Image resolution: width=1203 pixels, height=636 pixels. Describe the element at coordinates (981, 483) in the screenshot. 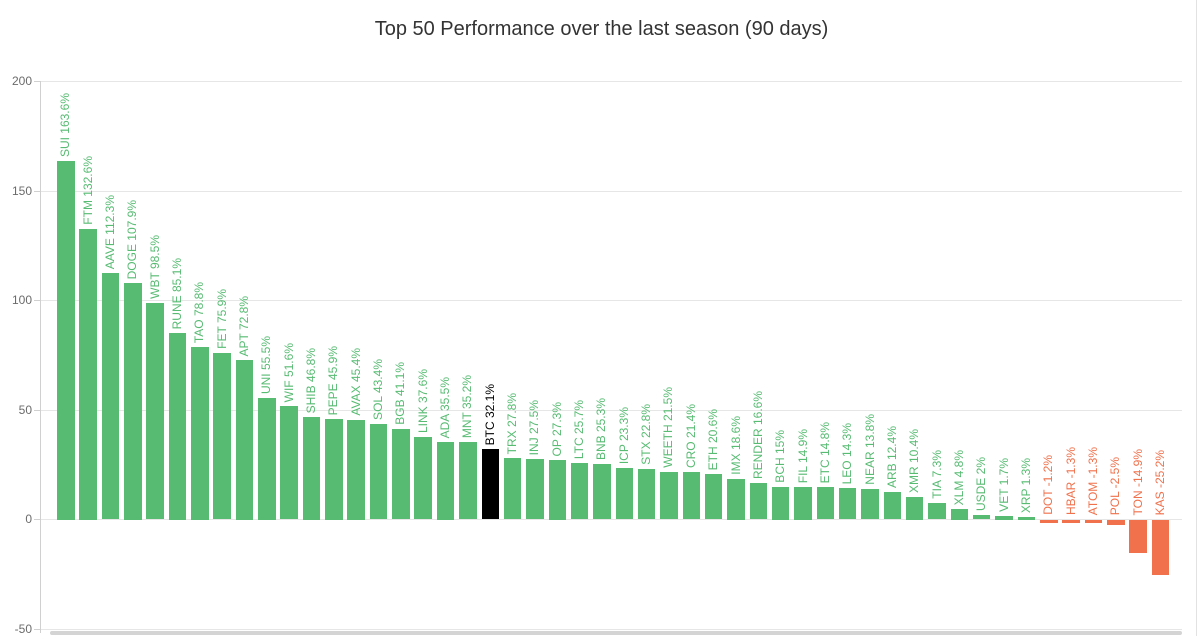

I see `bar-label-USDE: USDE 2%` at that location.